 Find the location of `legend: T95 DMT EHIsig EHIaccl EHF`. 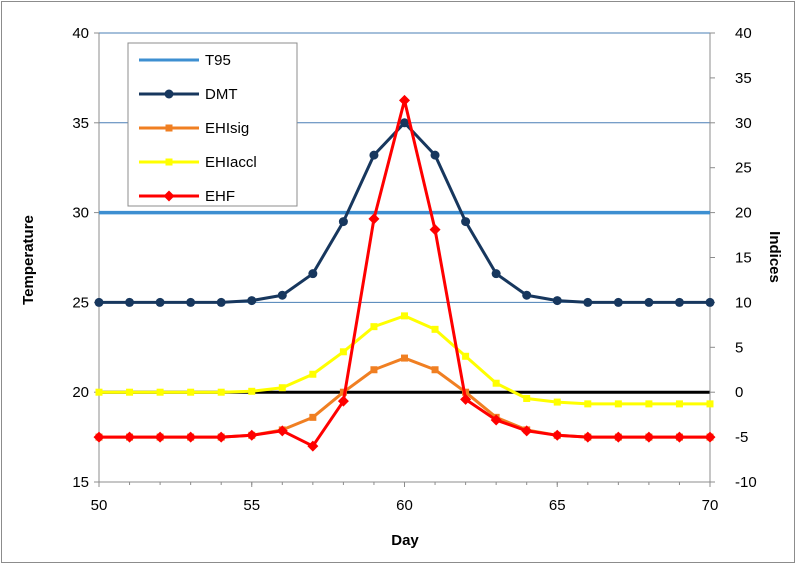

legend: T95 DMT EHIsig EHIaccl EHF is located at coordinates (212, 124).